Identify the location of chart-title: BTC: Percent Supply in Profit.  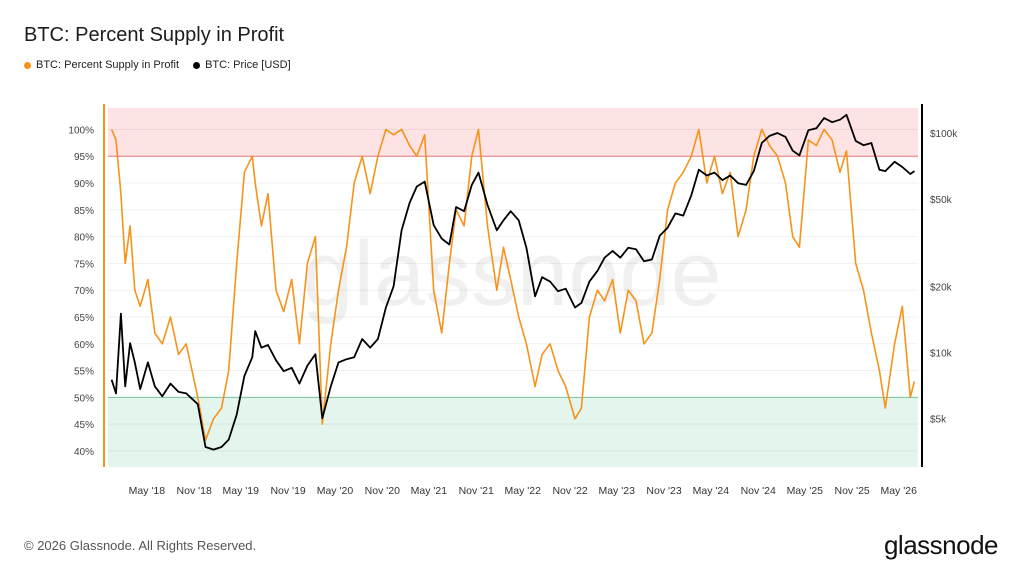
(154, 35).